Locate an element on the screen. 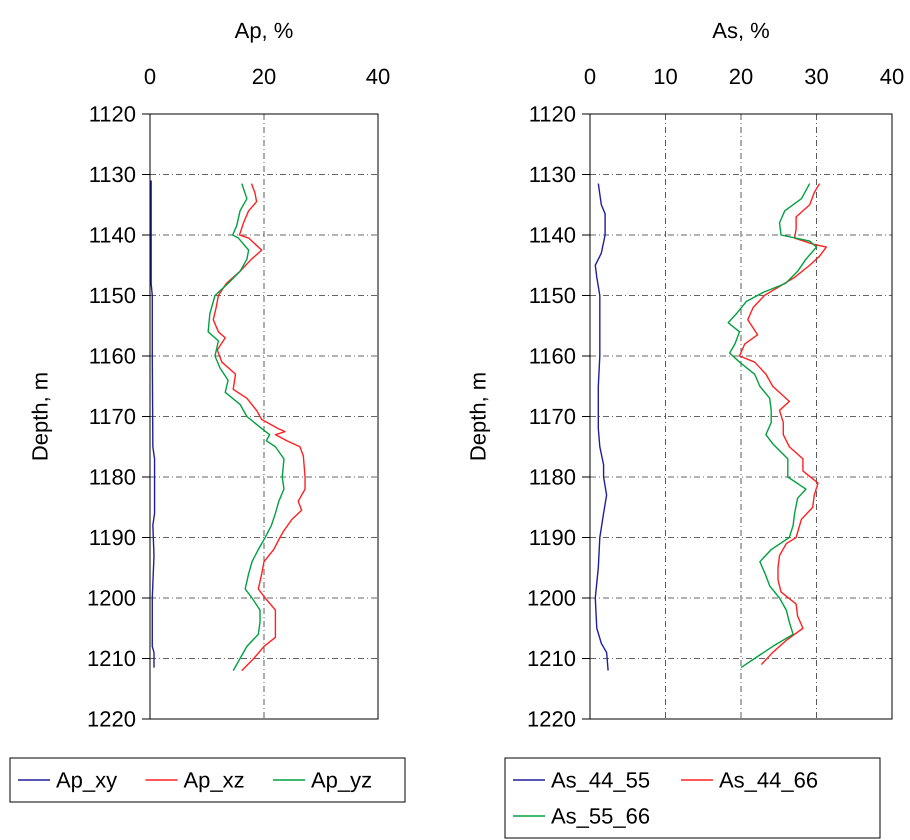 This screenshot has width=910, height=840. x-axis-title: As, % is located at coordinates (741, 30).